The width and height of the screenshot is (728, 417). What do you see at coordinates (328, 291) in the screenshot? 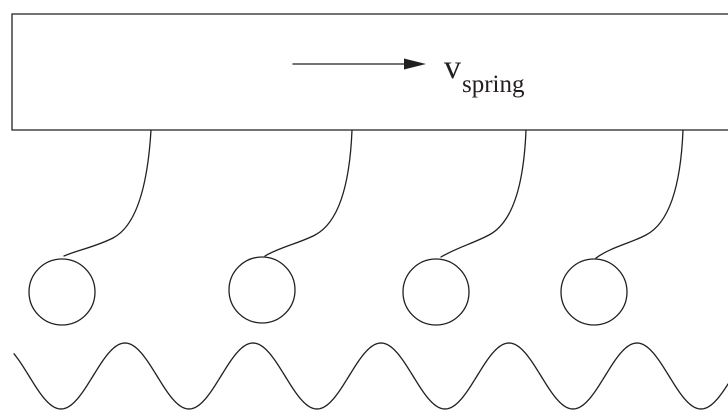
I see `particles` at bounding box center [328, 291].